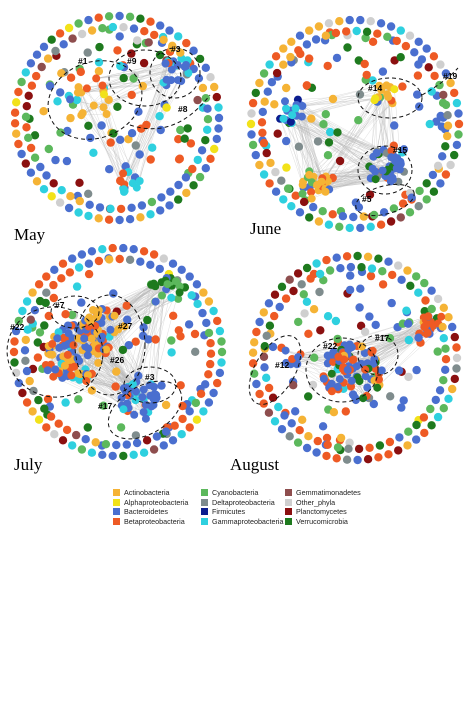  I want to click on panel-may, so click(117, 118).